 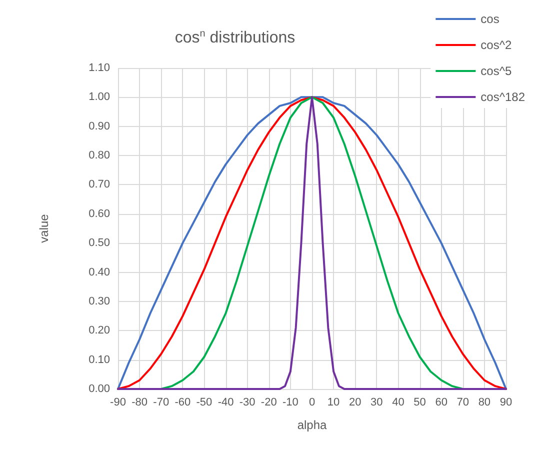 I want to click on x-tick-label: 70, so click(x=463, y=402).